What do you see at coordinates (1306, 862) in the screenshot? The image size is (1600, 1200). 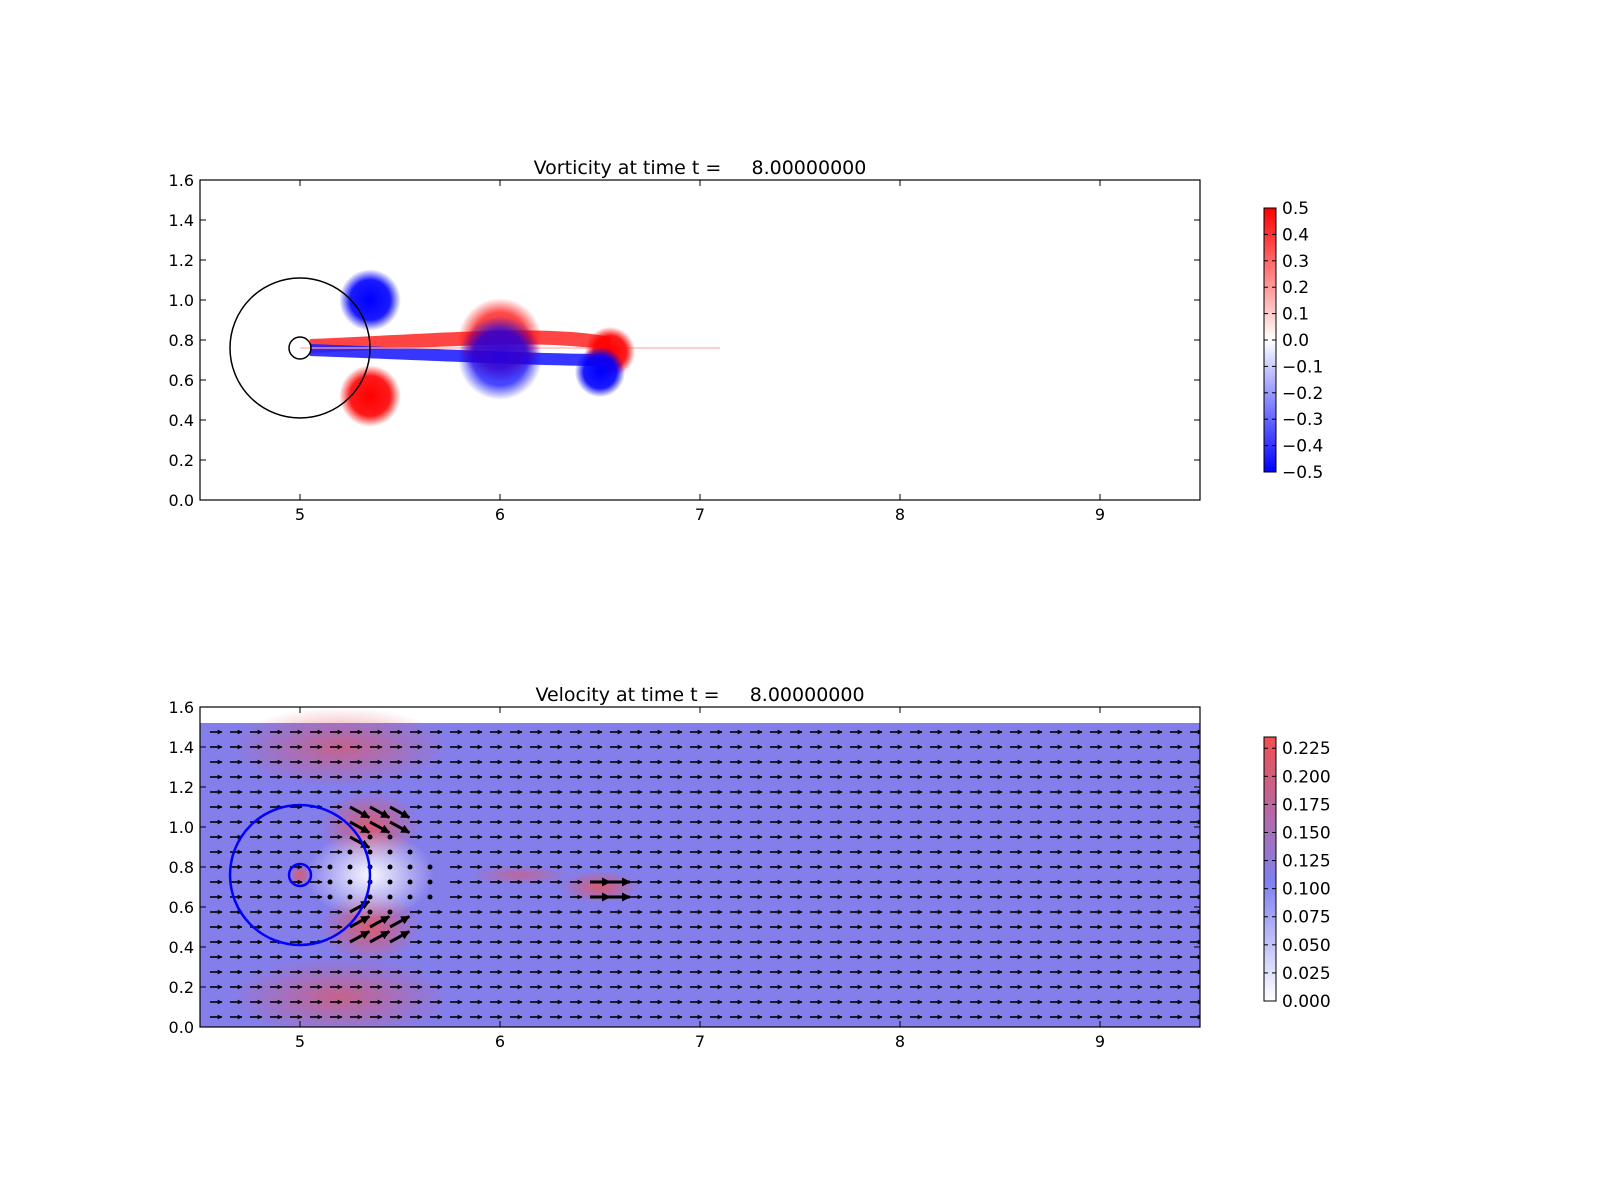 I see `colorbar-tick-label: 0.125` at bounding box center [1306, 862].